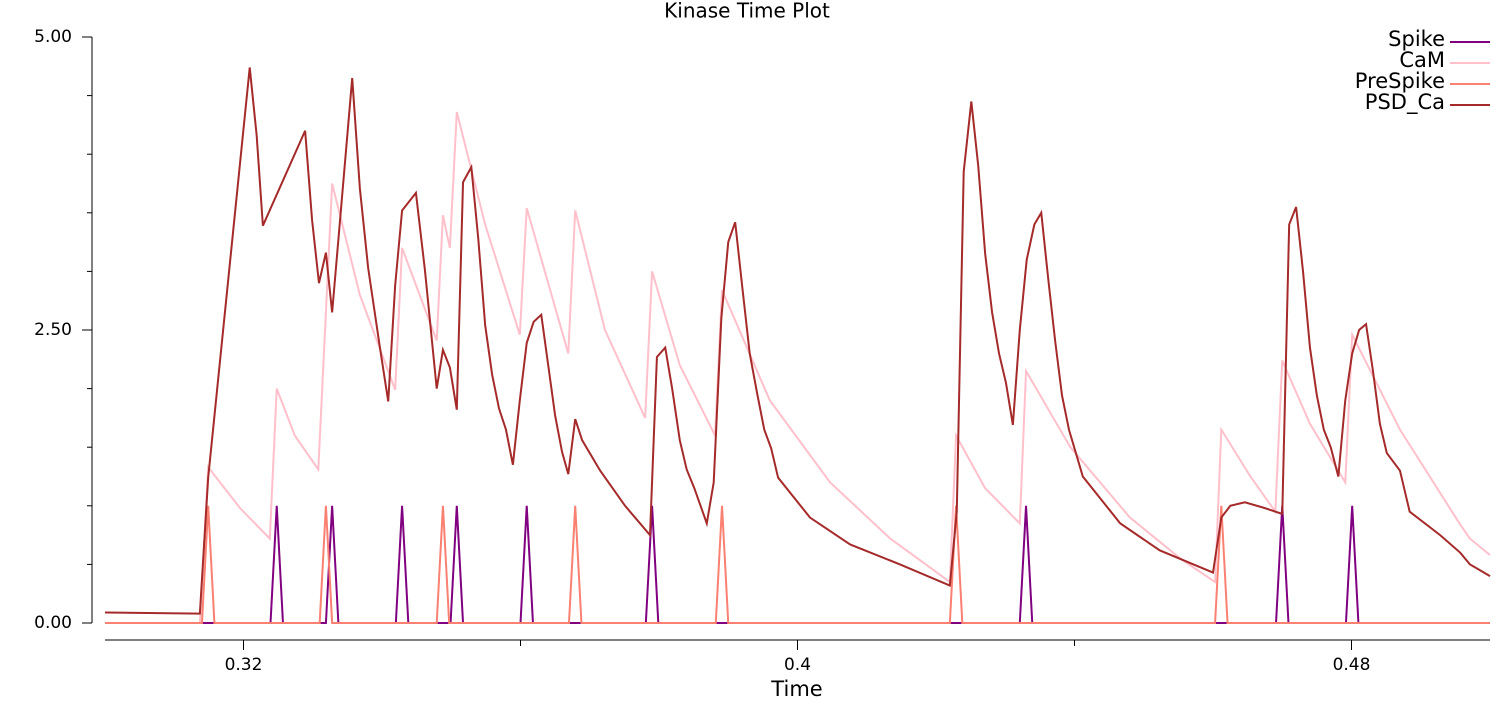  I want to click on x-axis-label: Time, so click(796, 689).